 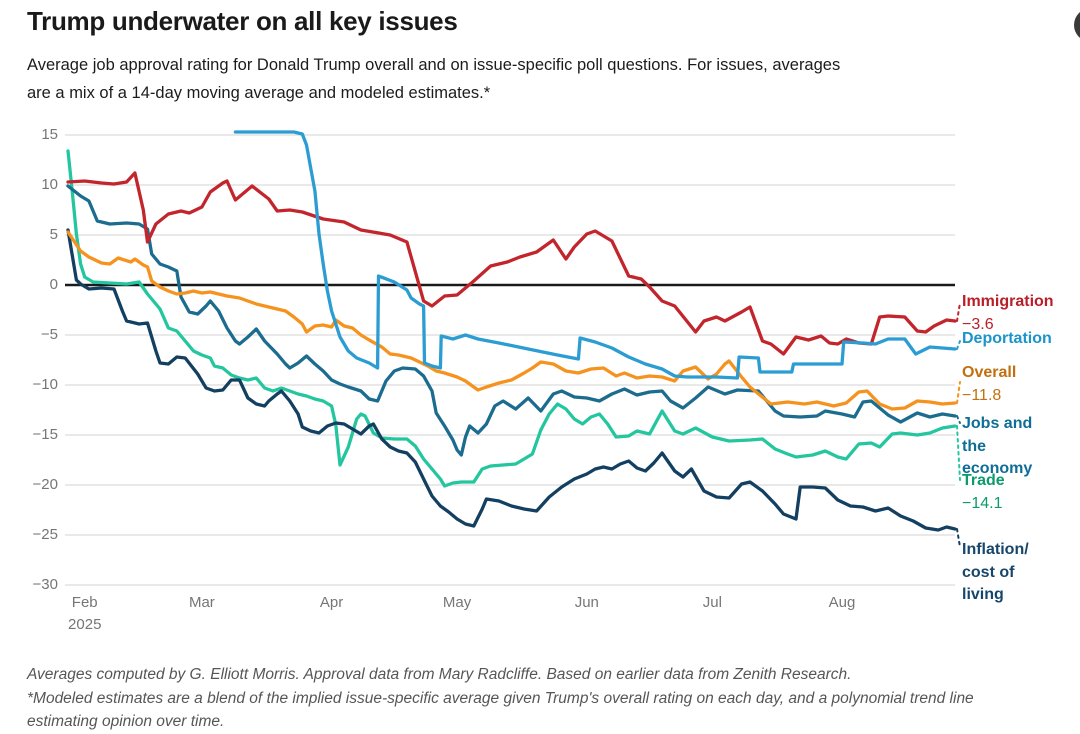 I want to click on x-tick-label: Aug, so click(x=842, y=602).